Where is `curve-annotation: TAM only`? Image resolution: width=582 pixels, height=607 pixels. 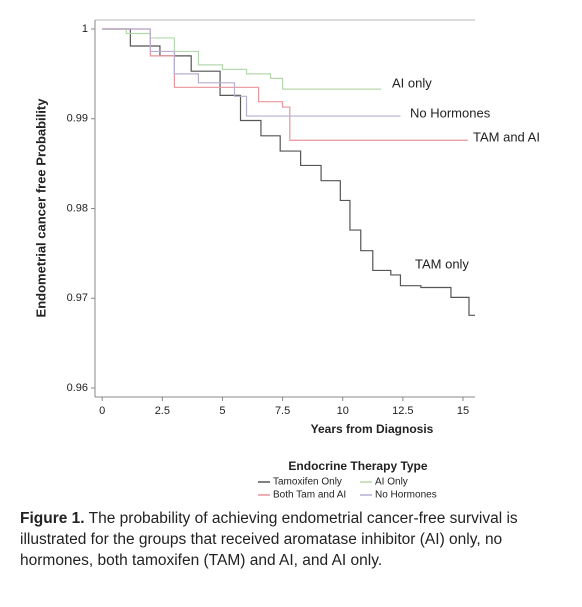
curve-annotation: TAM only is located at coordinates (442, 263).